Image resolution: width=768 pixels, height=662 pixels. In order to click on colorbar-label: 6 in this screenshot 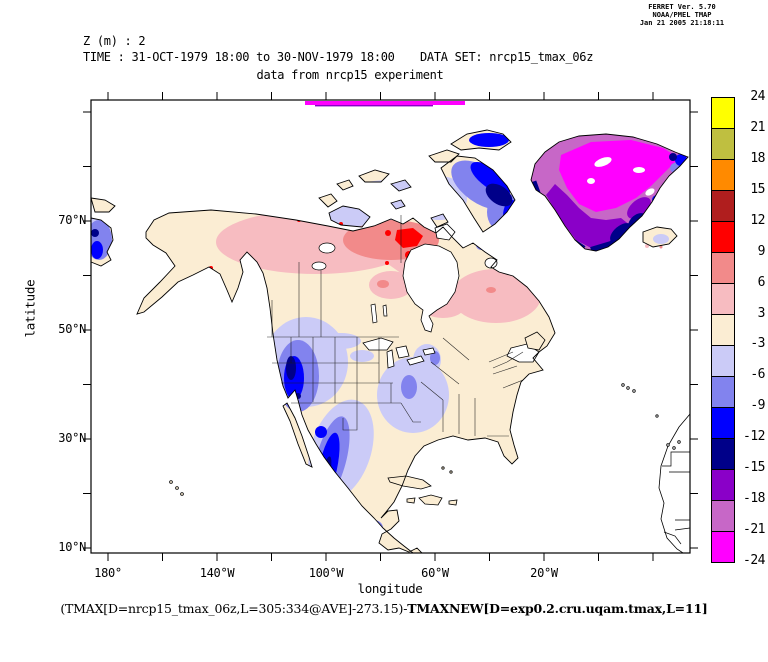, I will do `click(761, 282)`.